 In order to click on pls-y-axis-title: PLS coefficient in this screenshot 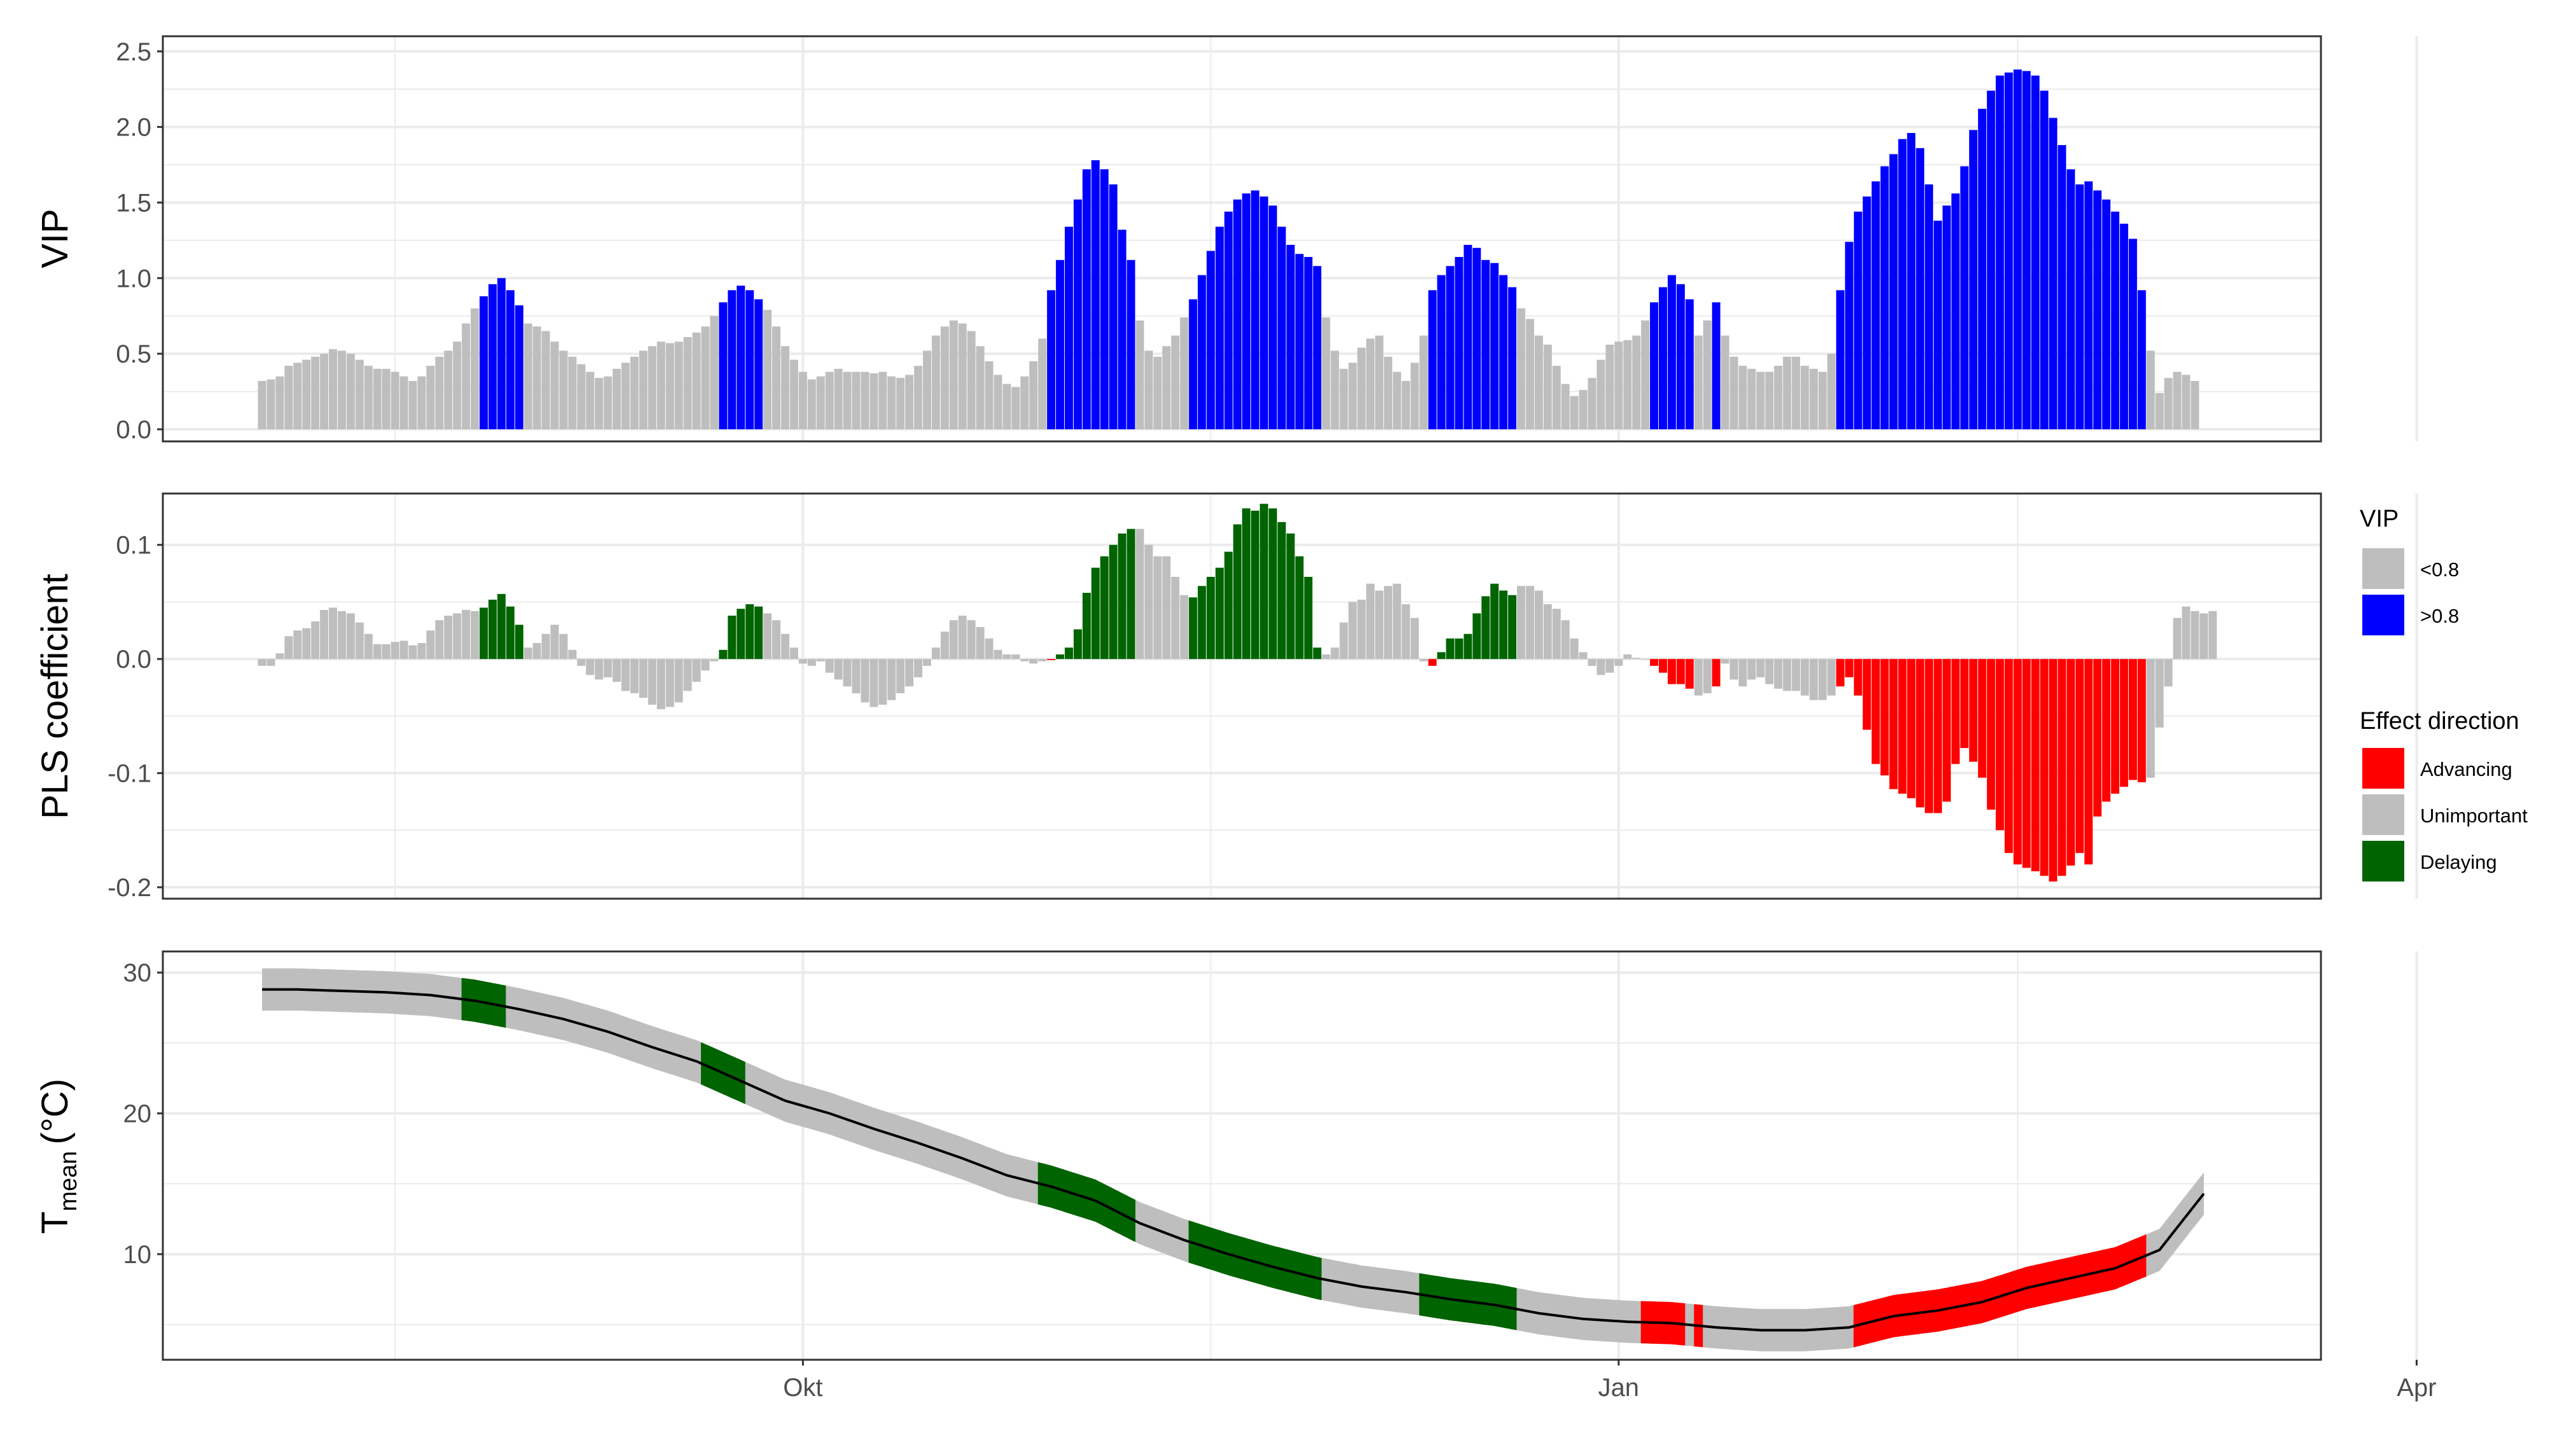, I will do `click(55, 696)`.